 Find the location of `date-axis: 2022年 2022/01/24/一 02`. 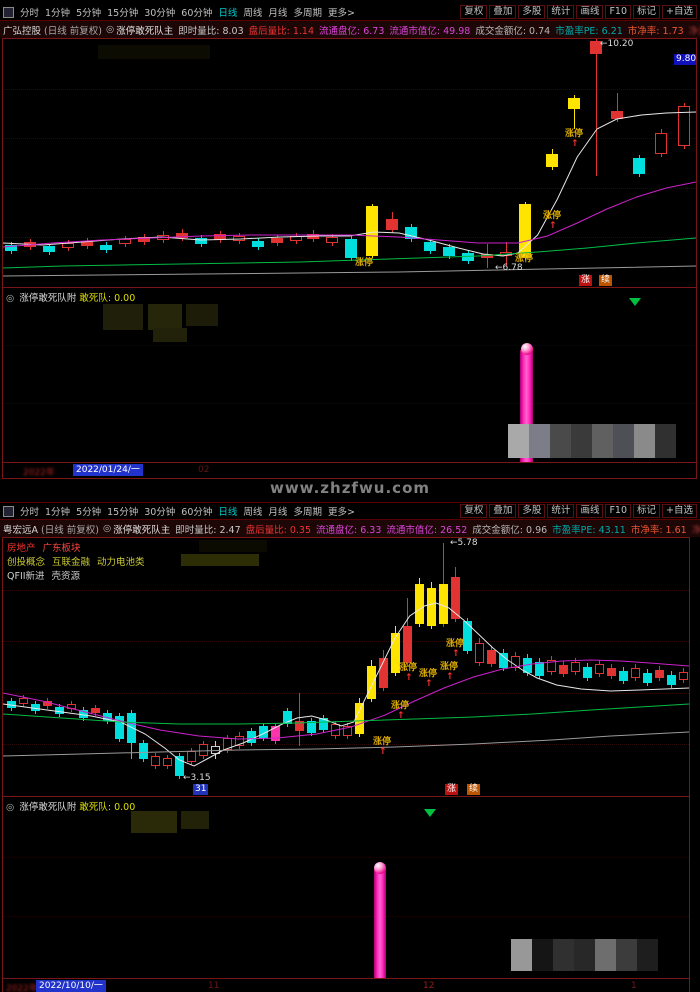

date-axis: 2022年 2022/01/24/一 02 is located at coordinates (349, 470).